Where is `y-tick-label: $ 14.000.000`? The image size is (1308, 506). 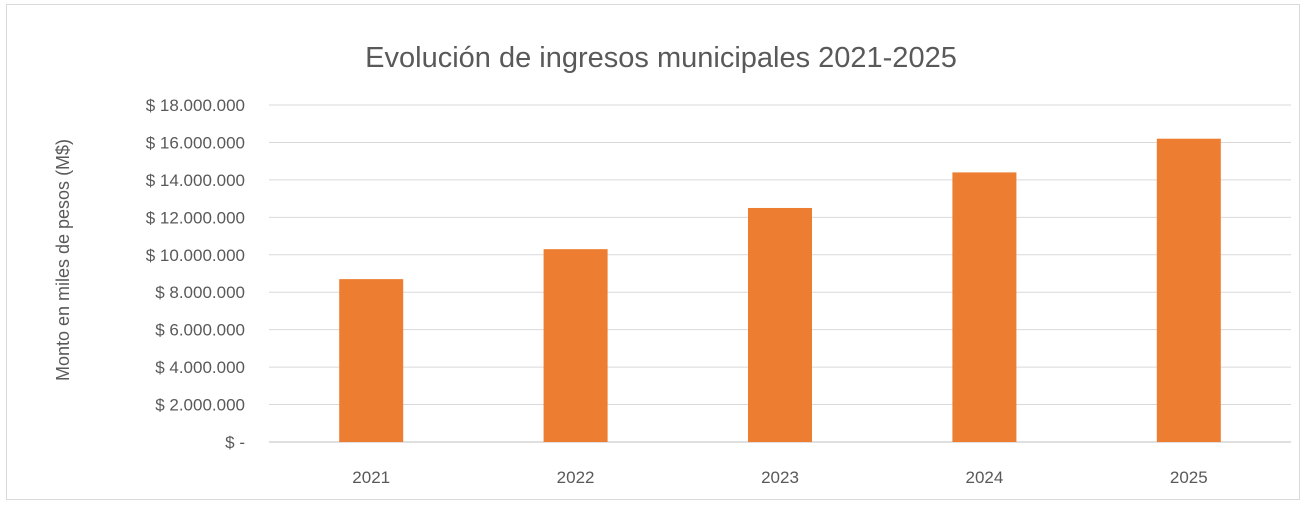 y-tick-label: $ 14.000.000 is located at coordinates (195, 180).